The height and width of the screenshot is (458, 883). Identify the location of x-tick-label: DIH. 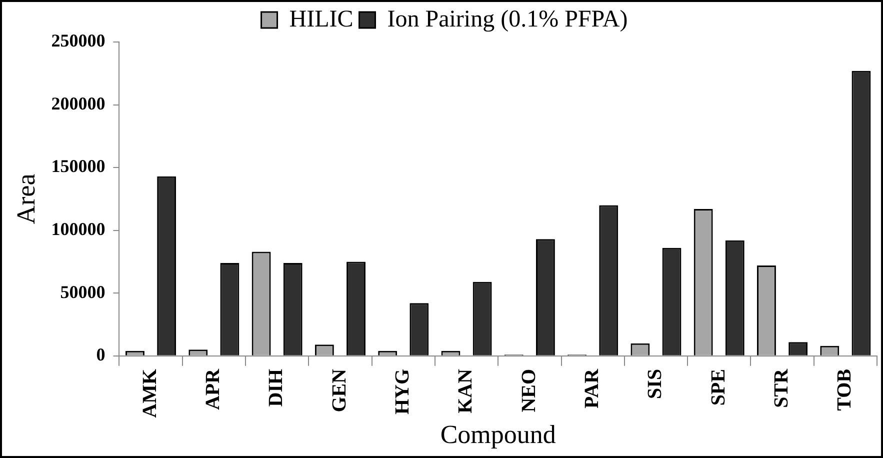
(276, 387).